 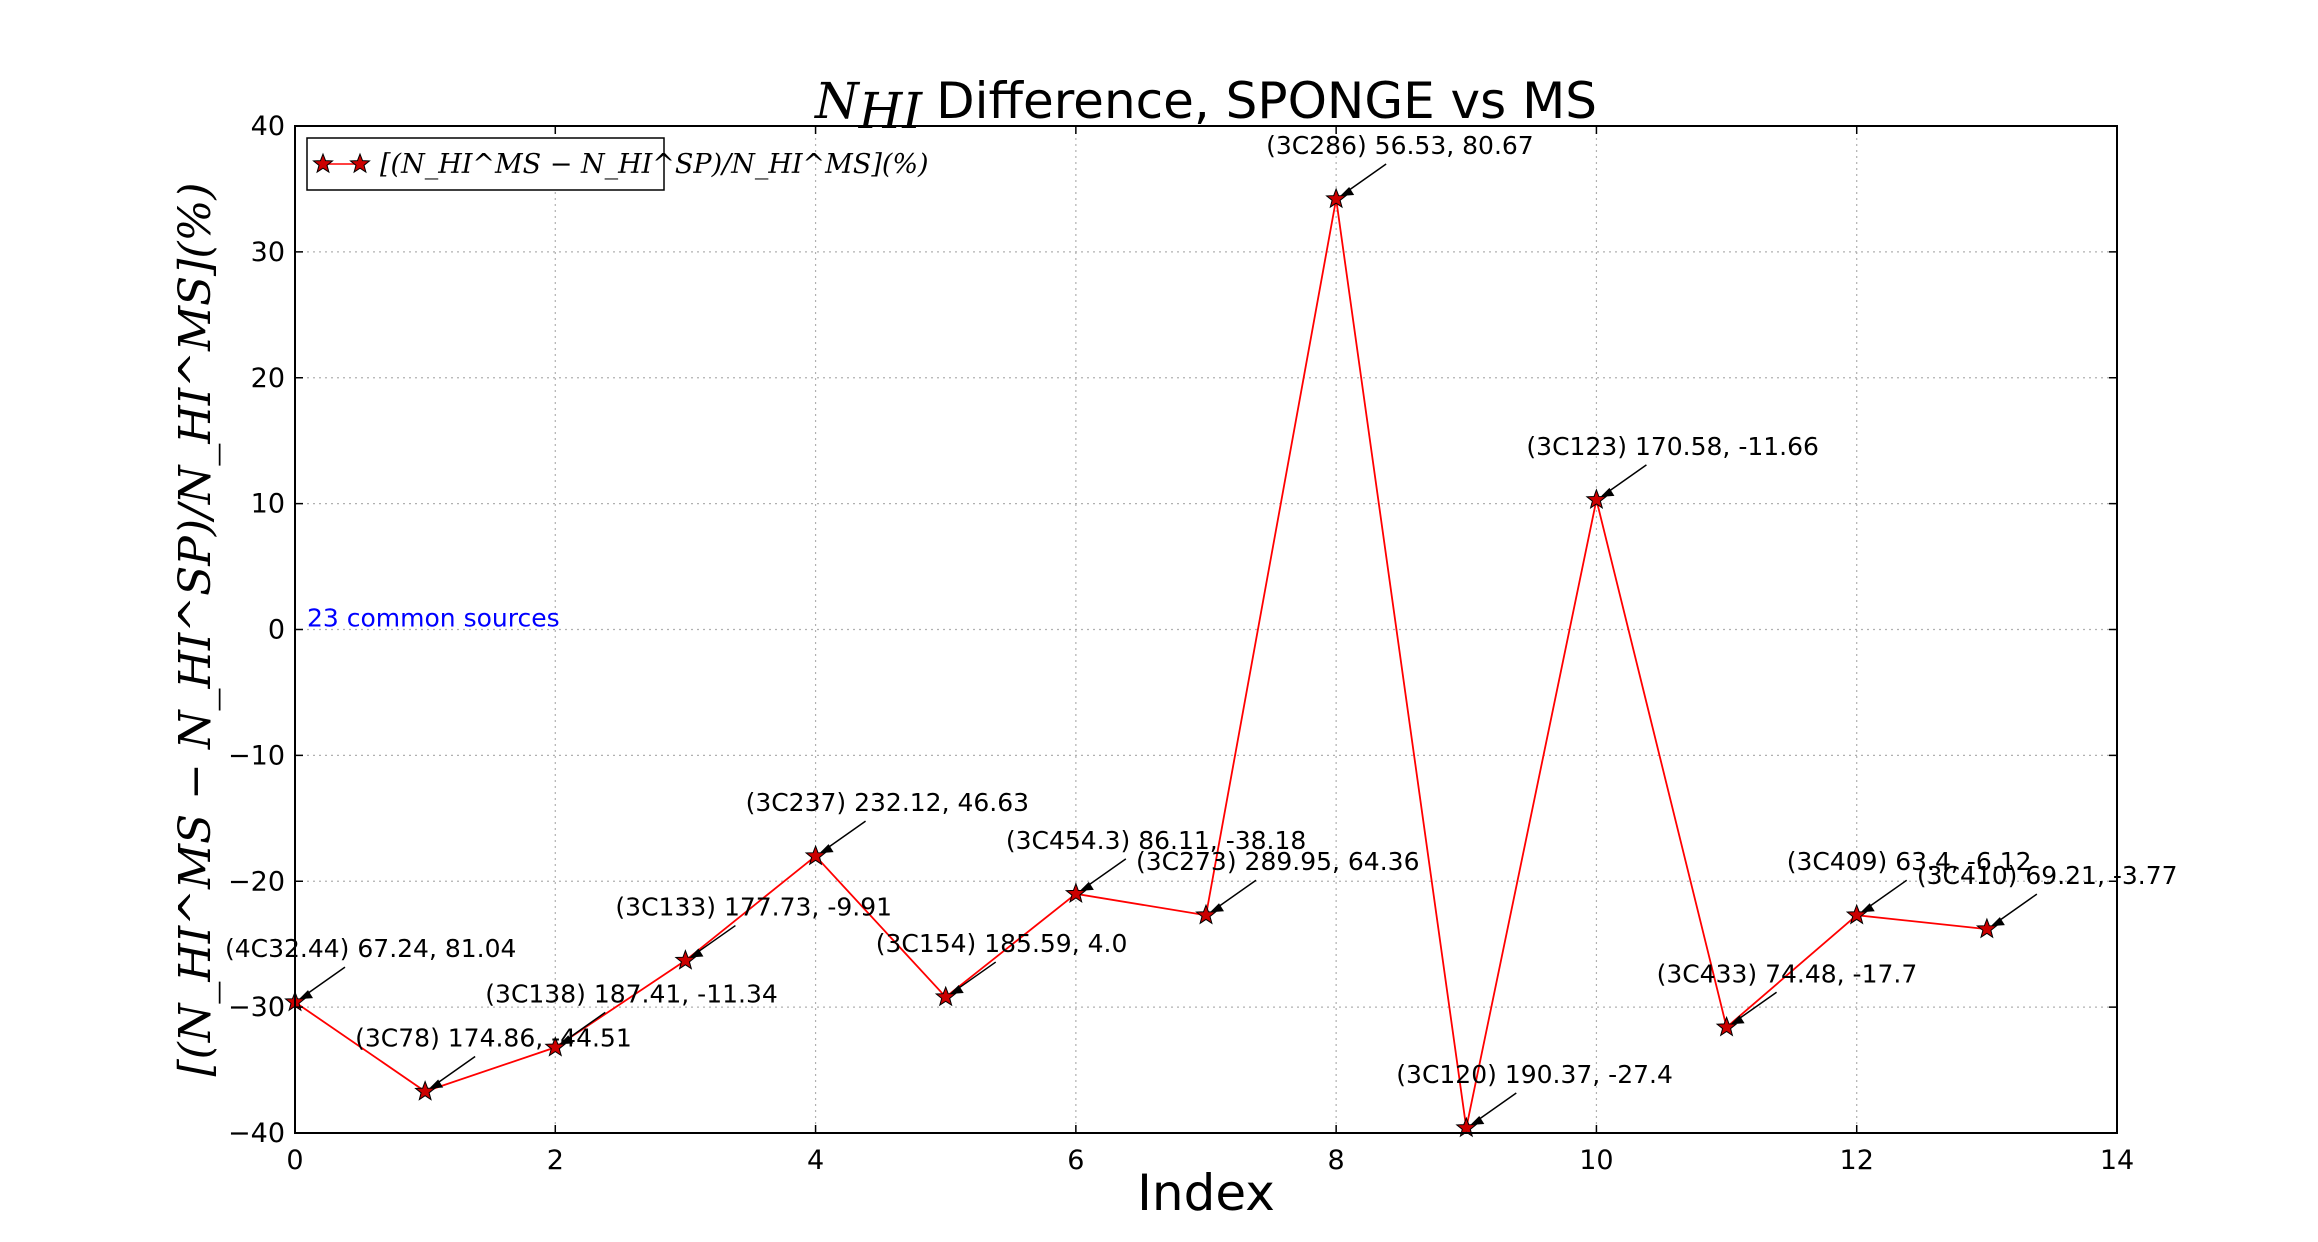 I want to click on legend-box, so click(x=485, y=164).